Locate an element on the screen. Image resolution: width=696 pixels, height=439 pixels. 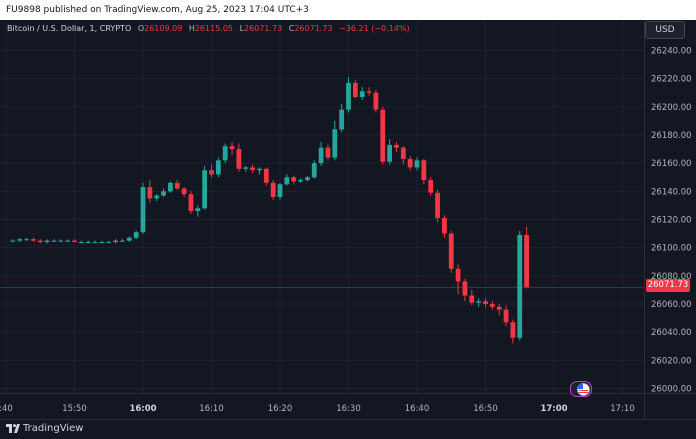
us-flag-icon is located at coordinates (583, 389).